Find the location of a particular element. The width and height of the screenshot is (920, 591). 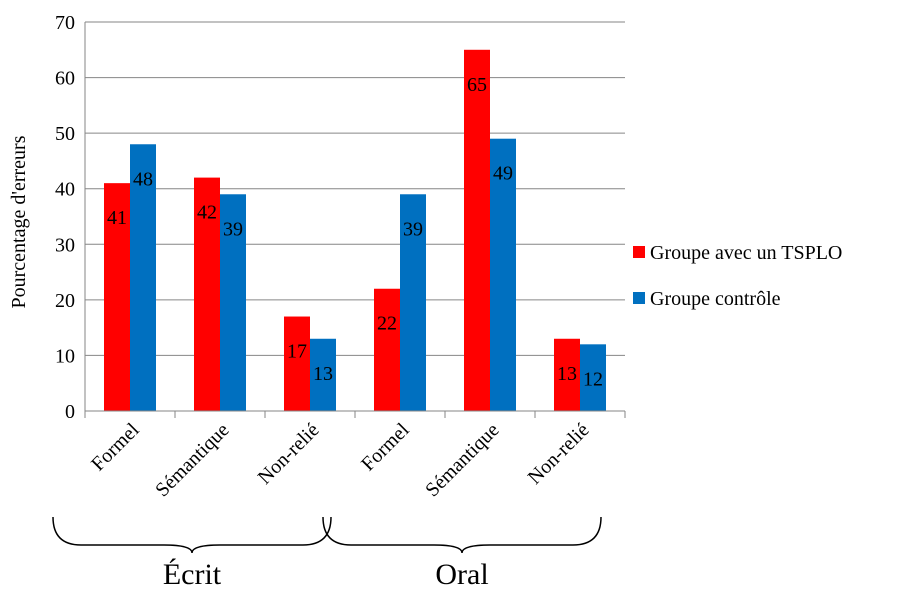

legend-label: Groupe contrôle is located at coordinates (715, 299).